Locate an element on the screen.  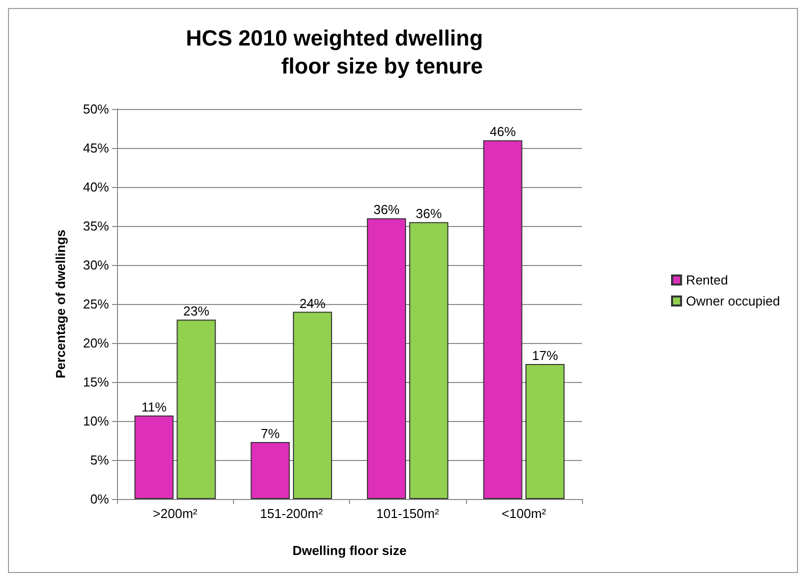
legend-label: Rented is located at coordinates (707, 280).